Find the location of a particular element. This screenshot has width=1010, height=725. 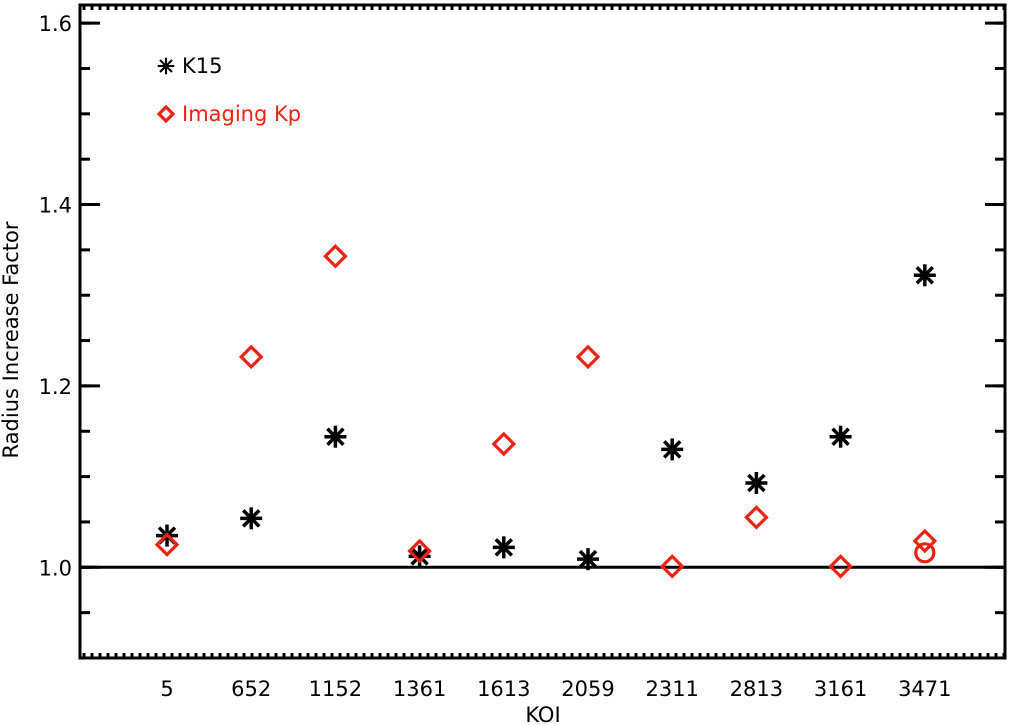

y-axis-title-group: Radius Increase Factor is located at coordinates (11, 339).